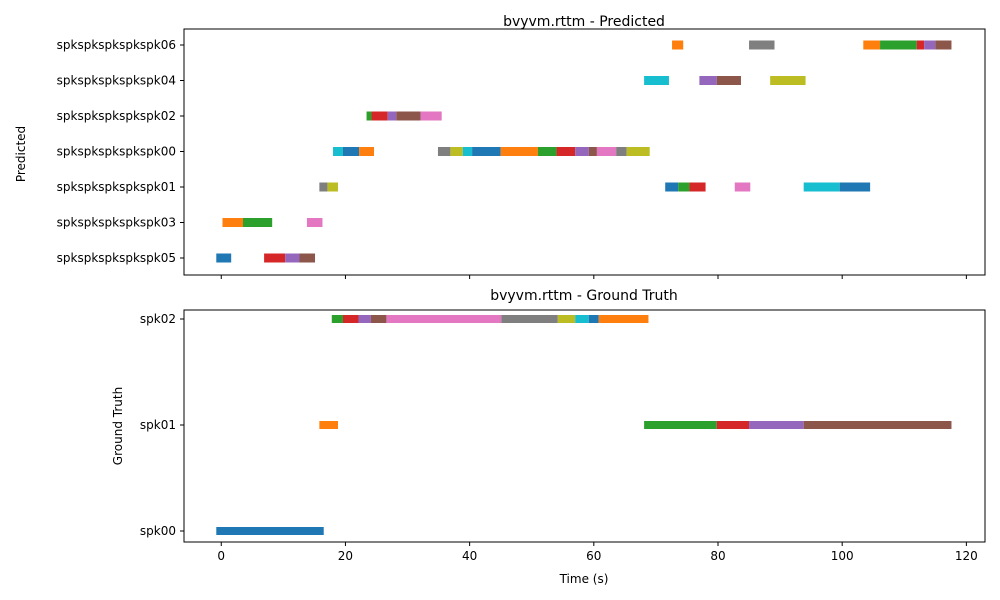 Image resolution: width=1000 pixels, height=600 pixels. What do you see at coordinates (116, 152) in the screenshot?
I see `y-tick-label: spkspkspkspkspk00` at bounding box center [116, 152].